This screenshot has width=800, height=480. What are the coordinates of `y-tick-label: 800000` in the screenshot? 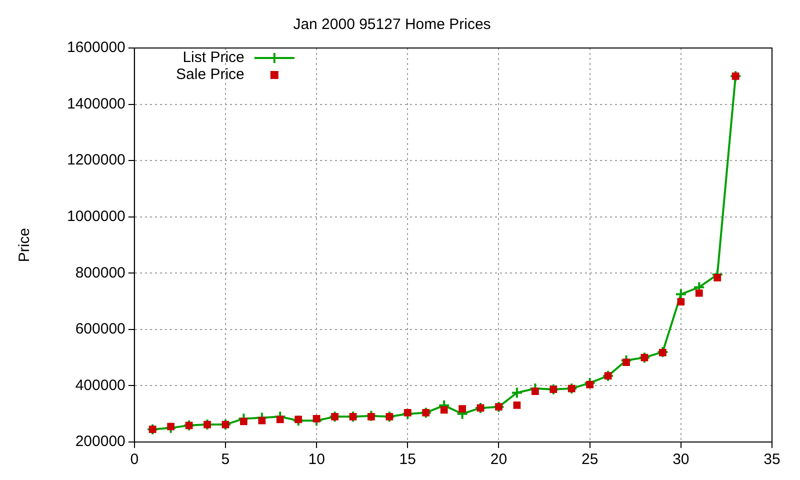 It's located at (100, 273).